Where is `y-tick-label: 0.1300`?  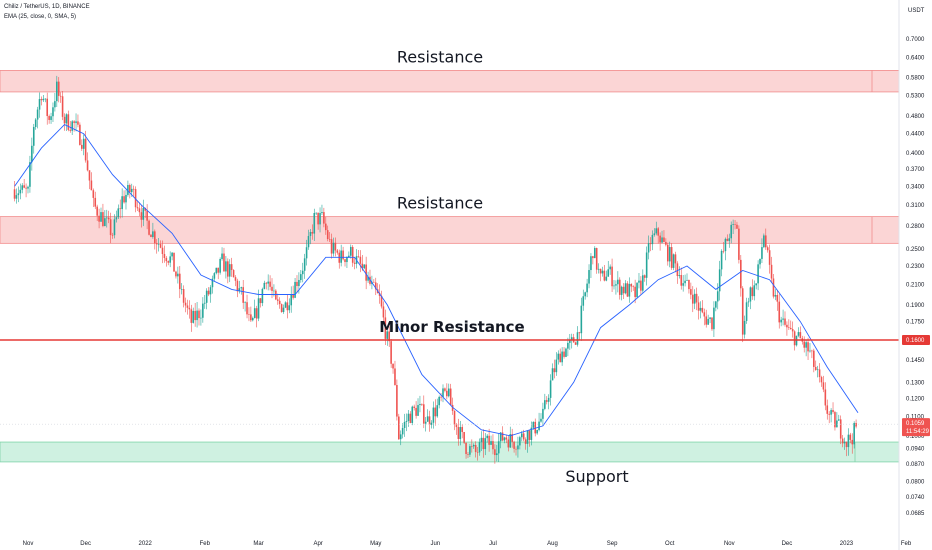 y-tick-label: 0.1300 is located at coordinates (915, 383).